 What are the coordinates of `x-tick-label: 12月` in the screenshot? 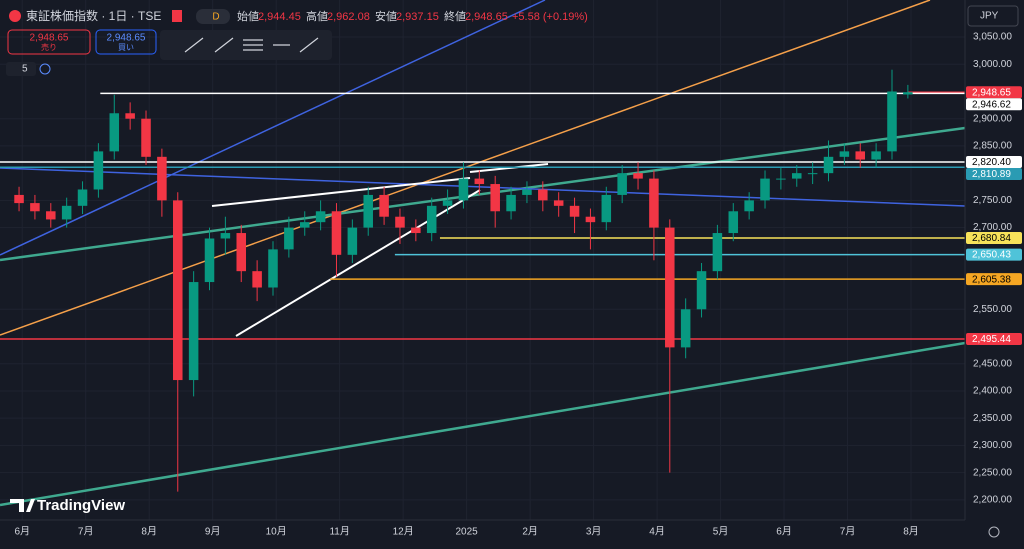 It's located at (403, 532).